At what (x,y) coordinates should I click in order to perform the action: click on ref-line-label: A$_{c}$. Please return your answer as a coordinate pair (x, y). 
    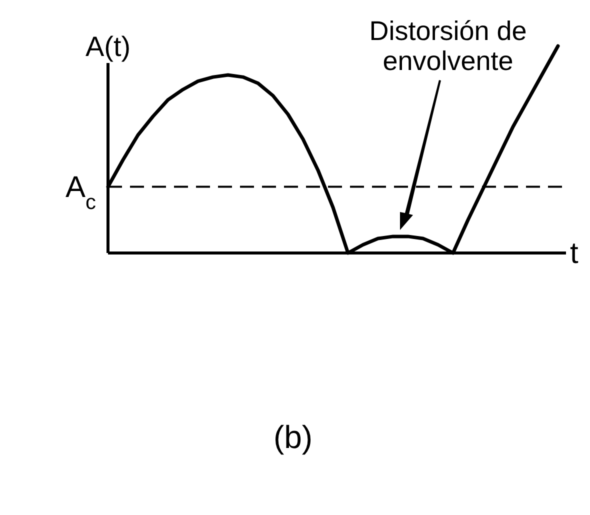
    Looking at the image, I should click on (80, 192).